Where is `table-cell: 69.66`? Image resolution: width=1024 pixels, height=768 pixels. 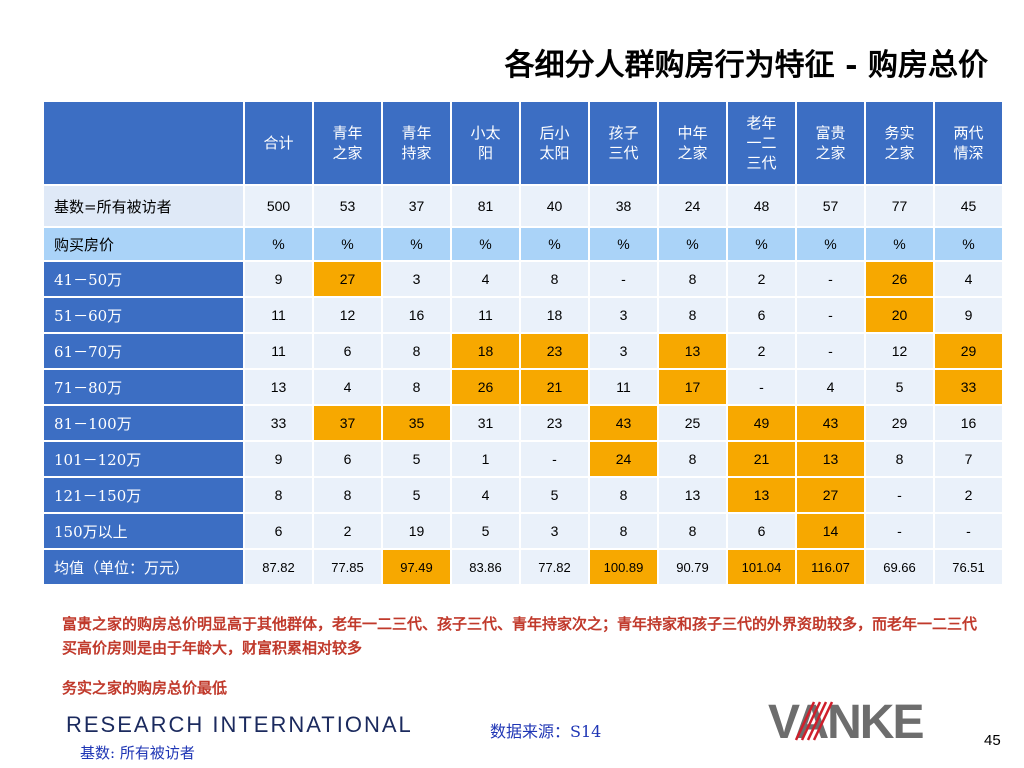
table-cell: 69.66 is located at coordinates (899, 567).